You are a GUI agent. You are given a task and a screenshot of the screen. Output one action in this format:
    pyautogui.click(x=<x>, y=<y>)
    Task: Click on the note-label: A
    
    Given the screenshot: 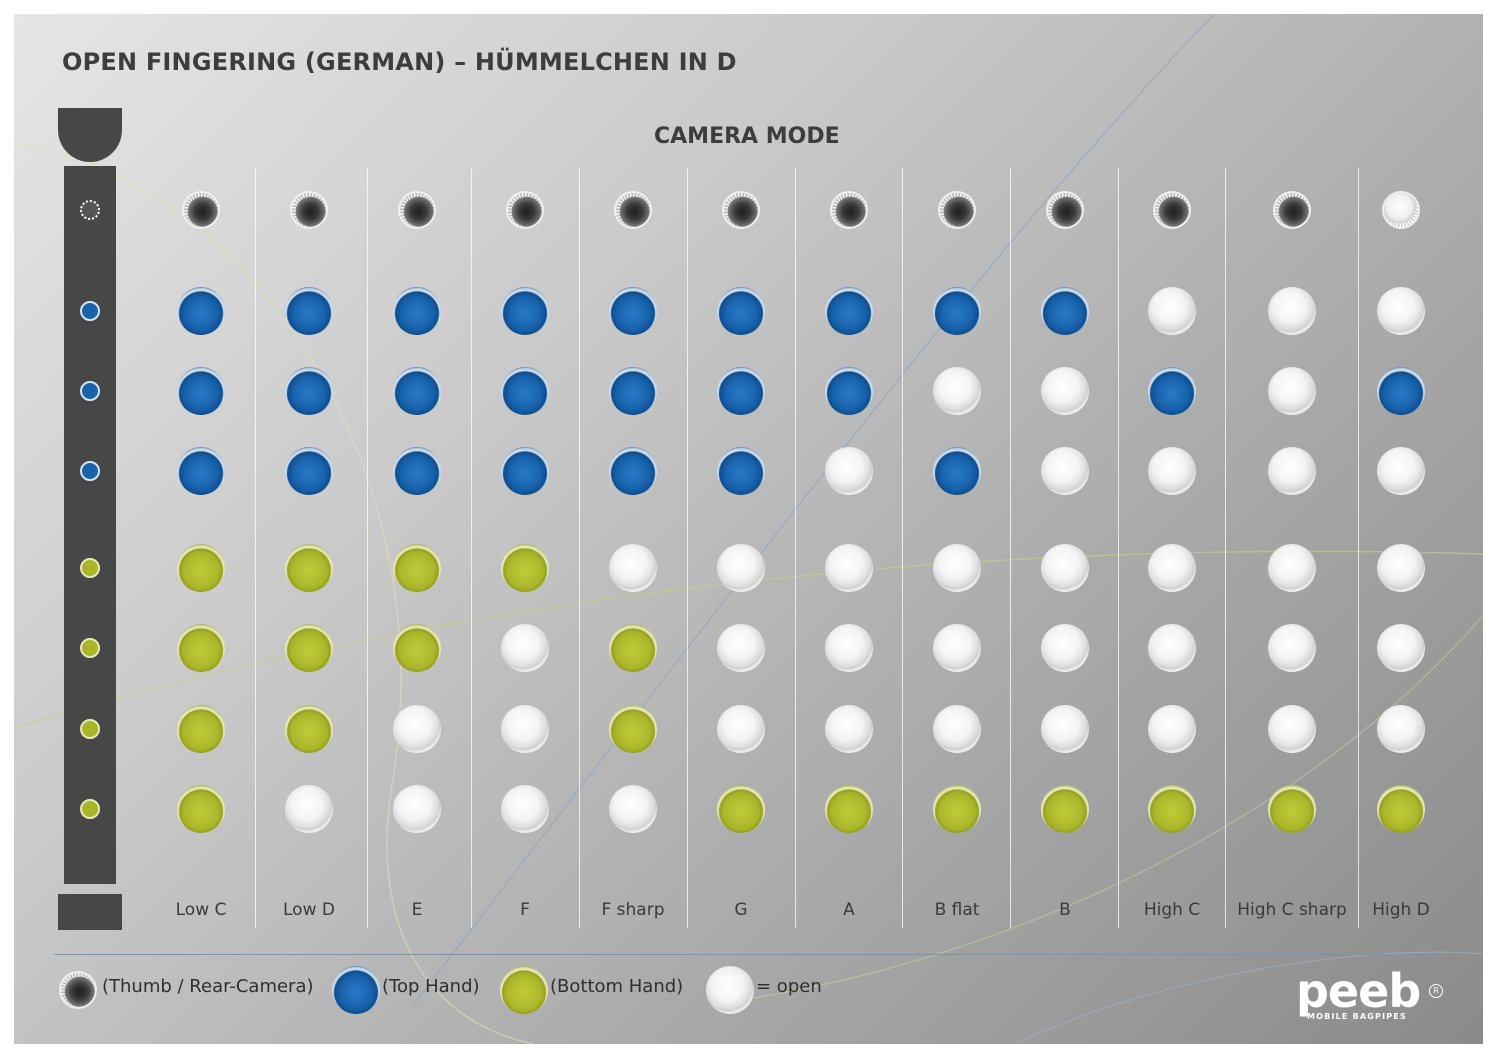 What is the action you would take?
    pyautogui.click(x=849, y=910)
    